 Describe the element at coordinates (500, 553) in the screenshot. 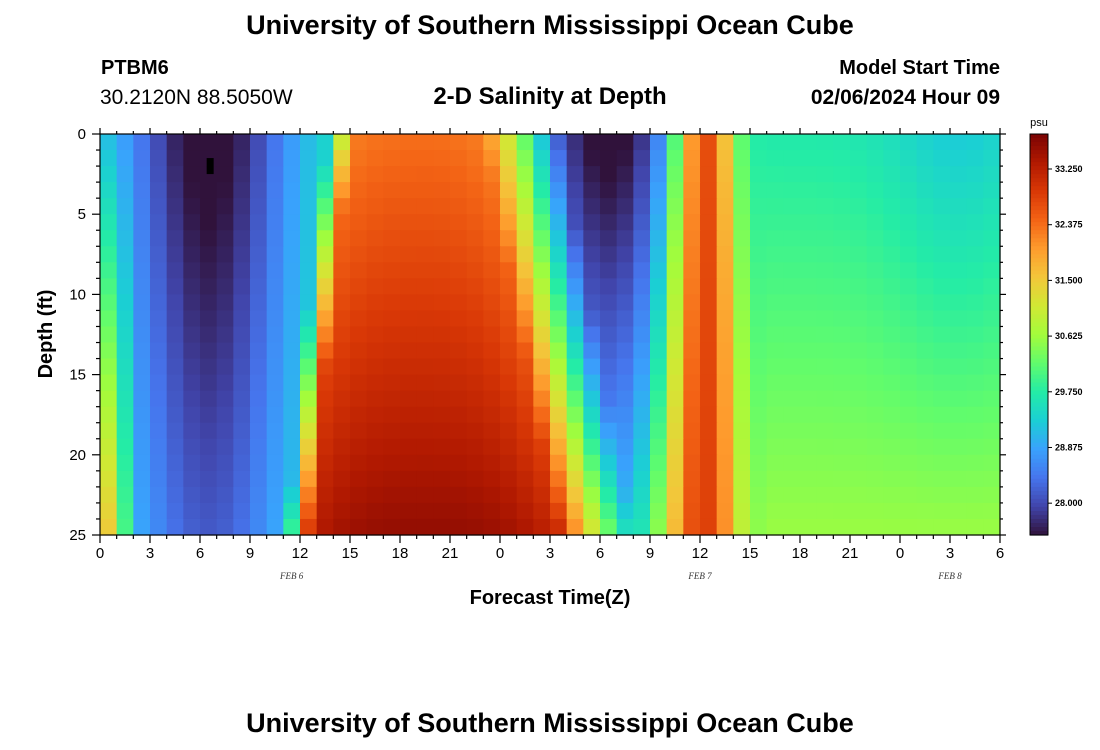

I see `x-tick-label: 0` at that location.